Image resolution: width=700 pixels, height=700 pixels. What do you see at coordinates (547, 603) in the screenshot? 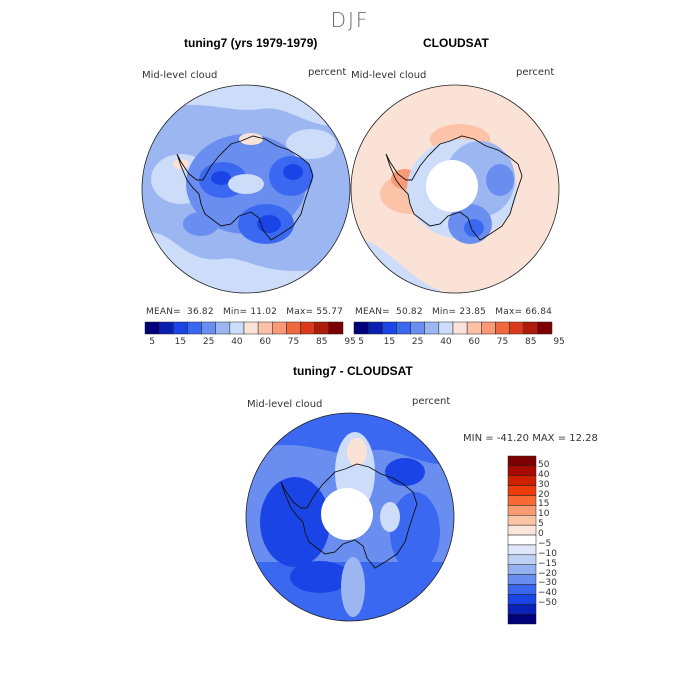
I see `diff-colorbar-tick-label: −50` at bounding box center [547, 603].